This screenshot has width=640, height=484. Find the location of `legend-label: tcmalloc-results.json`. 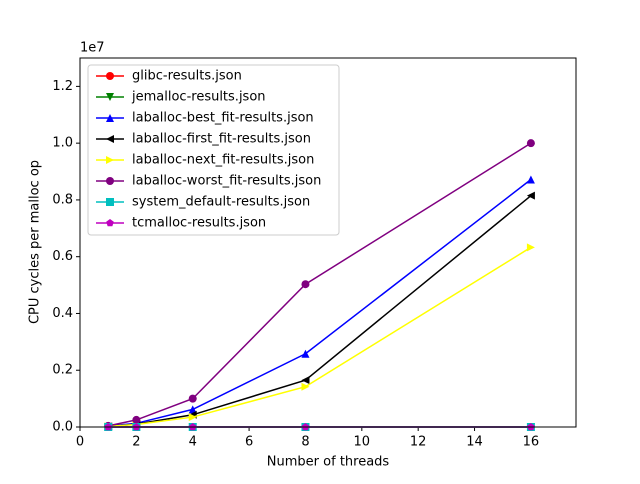

legend-label: tcmalloc-results.json is located at coordinates (199, 223).